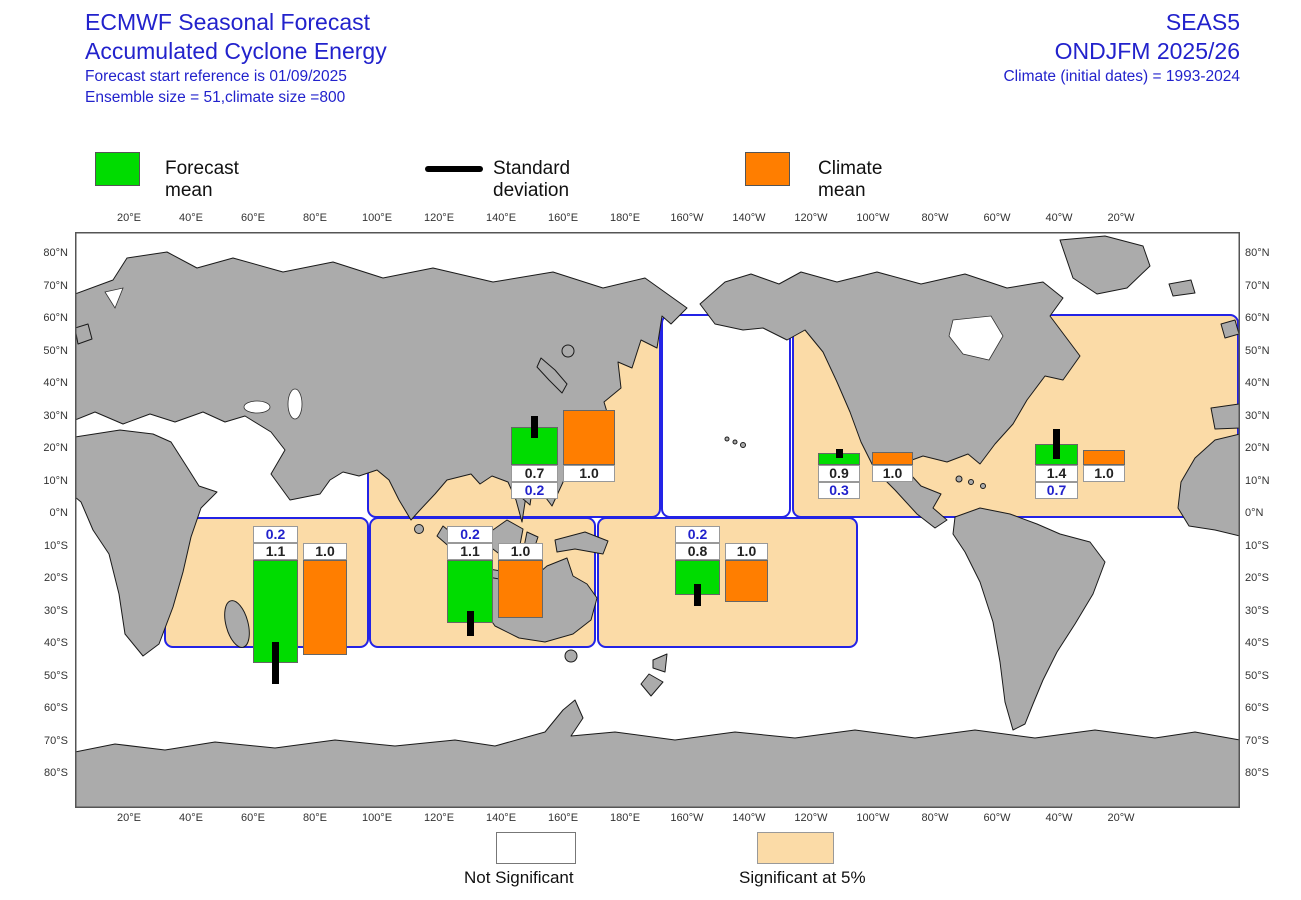 The width and height of the screenshot is (1301, 900). Describe the element at coordinates (652, 685) in the screenshot. I see `island-new-zealand-south` at that location.